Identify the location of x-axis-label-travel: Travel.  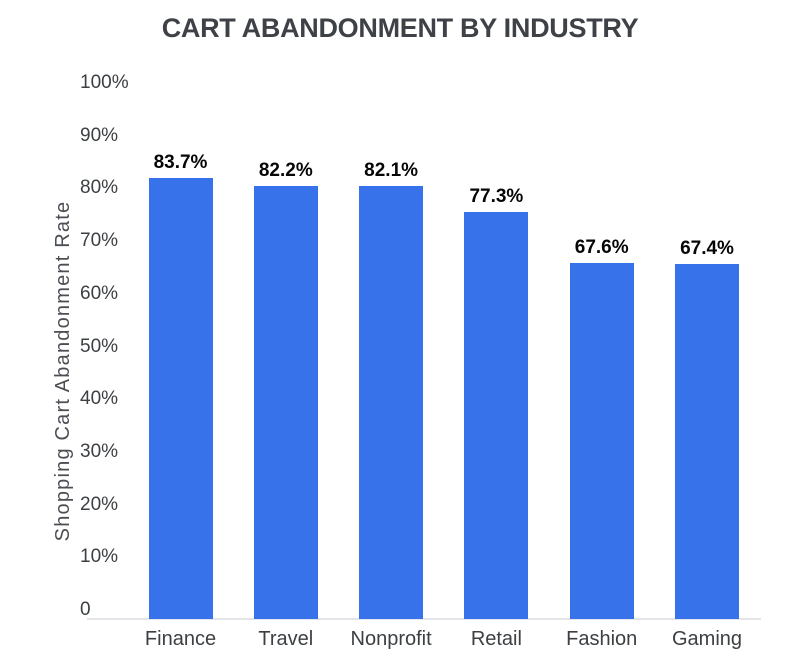
(286, 639).